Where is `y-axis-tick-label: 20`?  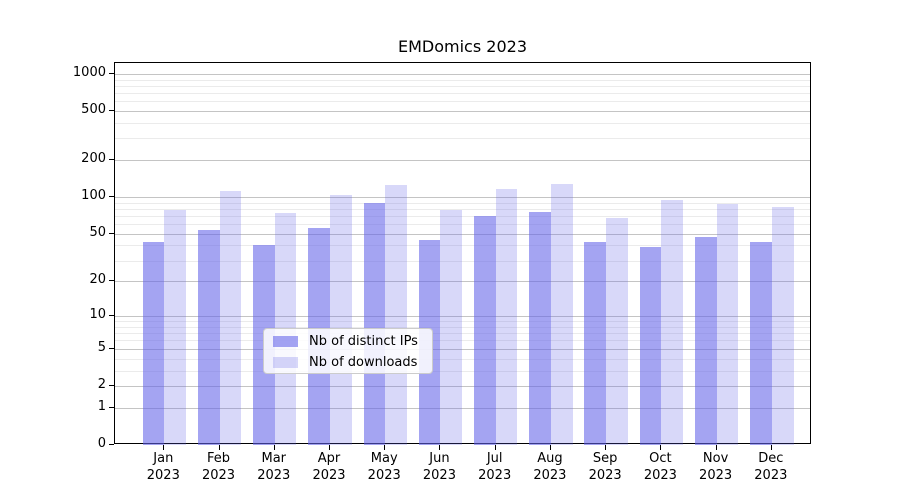 y-axis-tick-label: 20 is located at coordinates (97, 280).